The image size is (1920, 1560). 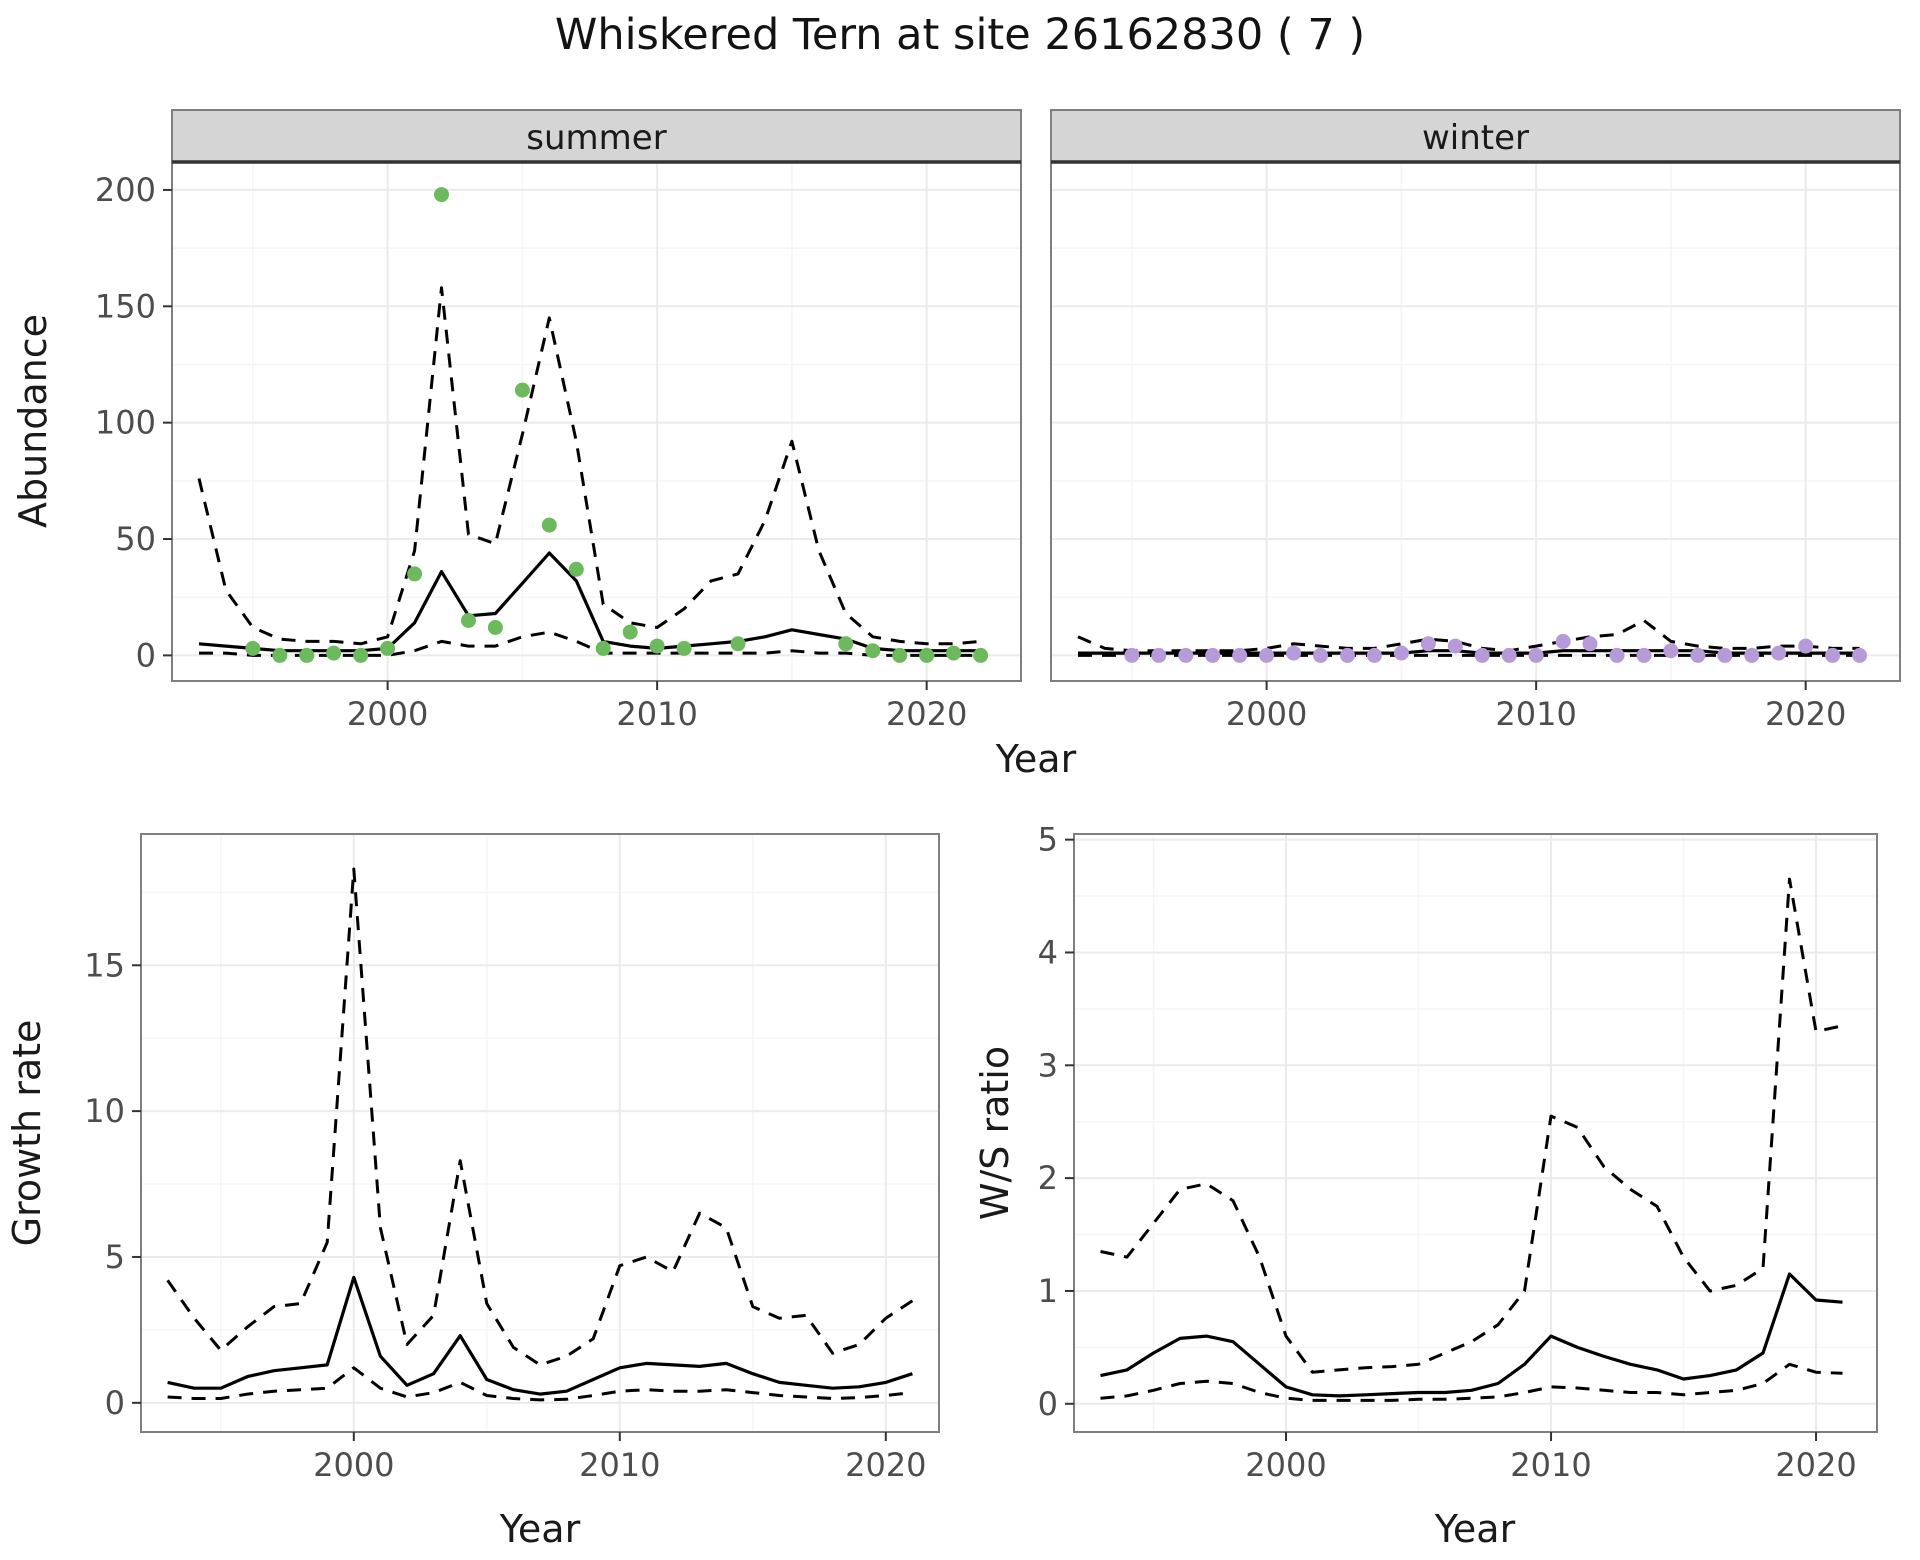 I want to click on y-tick-label: 100, so click(x=125, y=423).